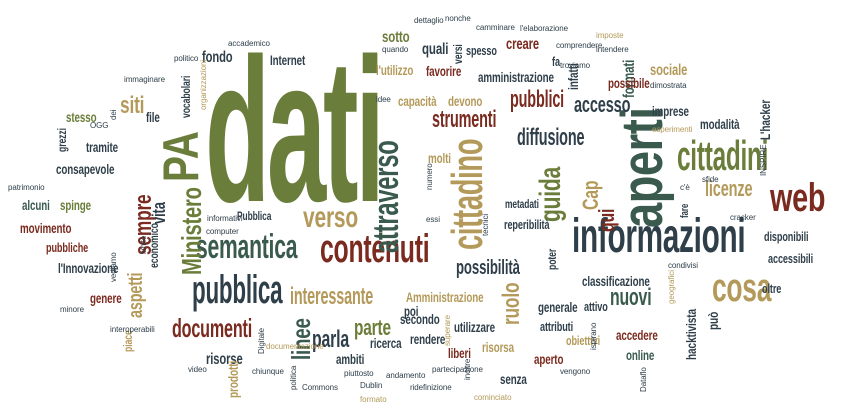 This screenshot has height=418, width=843. I want to click on cloud-word: andamento, so click(406, 375).